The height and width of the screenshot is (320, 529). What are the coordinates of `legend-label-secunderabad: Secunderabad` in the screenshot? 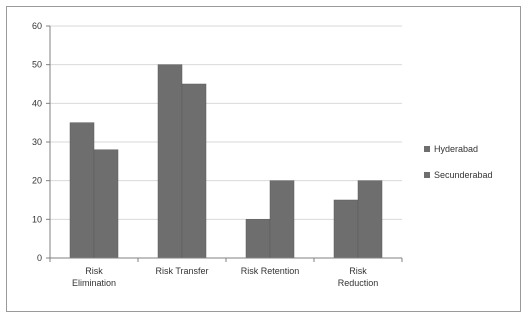 It's located at (463, 175).